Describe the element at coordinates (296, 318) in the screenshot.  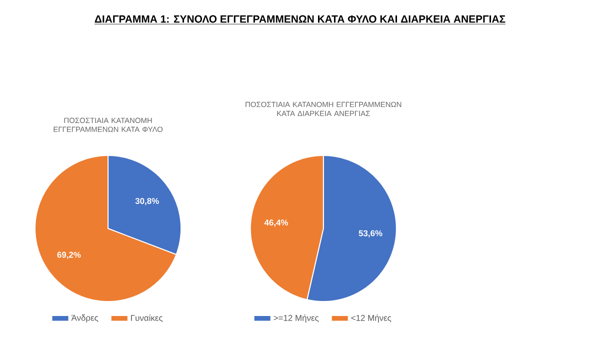
I see `legend-label: >=12 Μήνες` at that location.